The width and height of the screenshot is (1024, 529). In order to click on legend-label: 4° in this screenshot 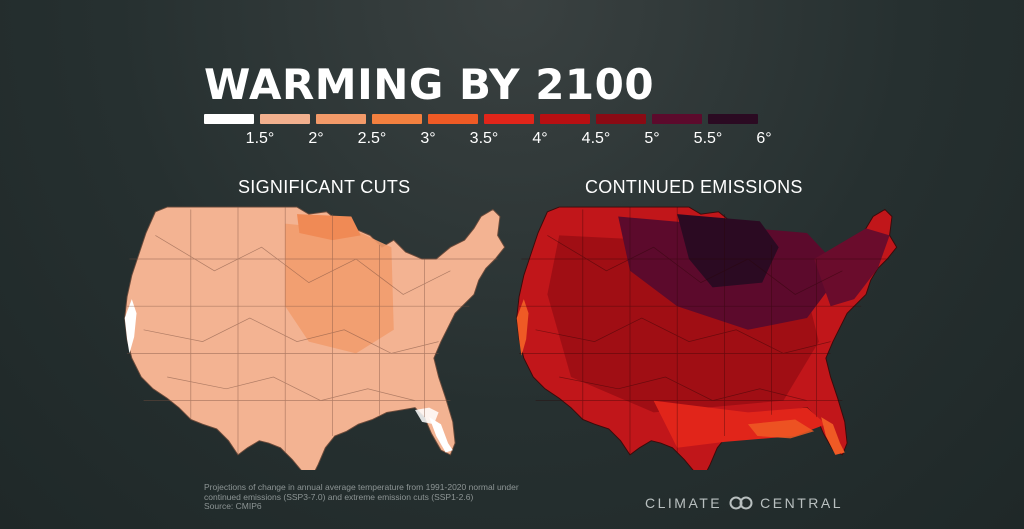, I will do `click(540, 138)`.